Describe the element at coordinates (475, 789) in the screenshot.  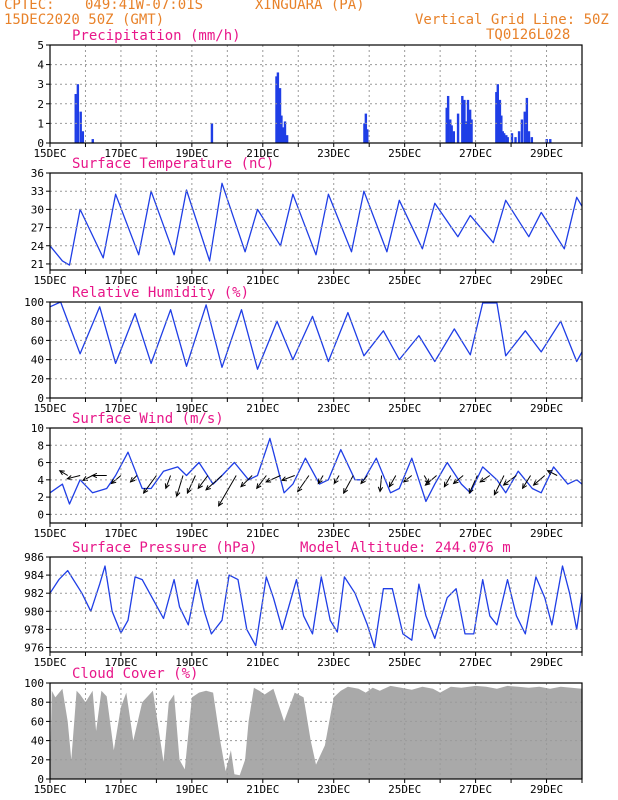
I see `cloud-xtick-label: 27DEC` at that location.